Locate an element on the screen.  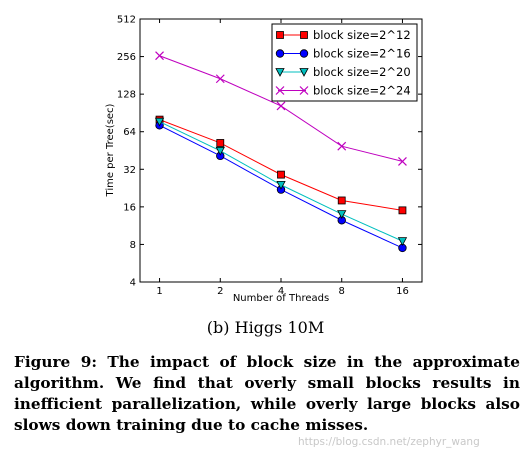
x-tick-label: 1 is located at coordinates (159, 291).